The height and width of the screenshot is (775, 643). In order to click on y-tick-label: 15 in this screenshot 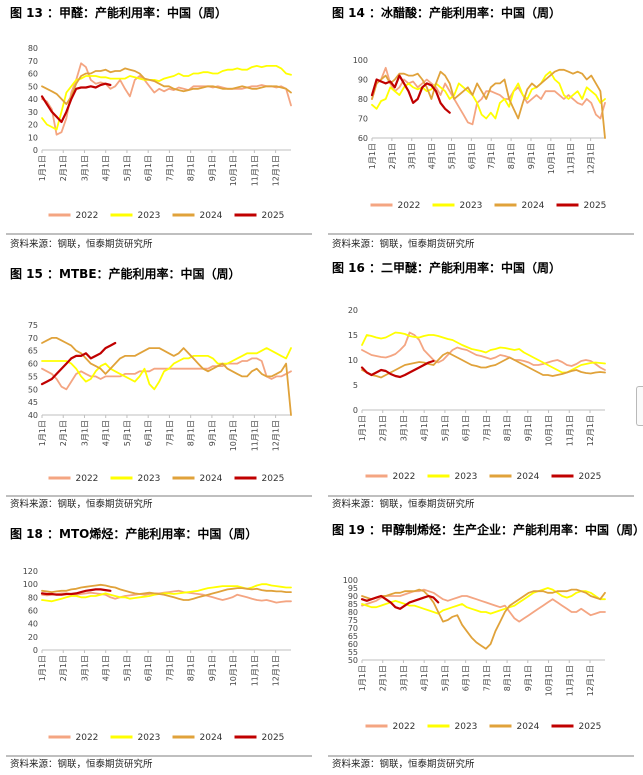, I will do `click(353, 335)`.